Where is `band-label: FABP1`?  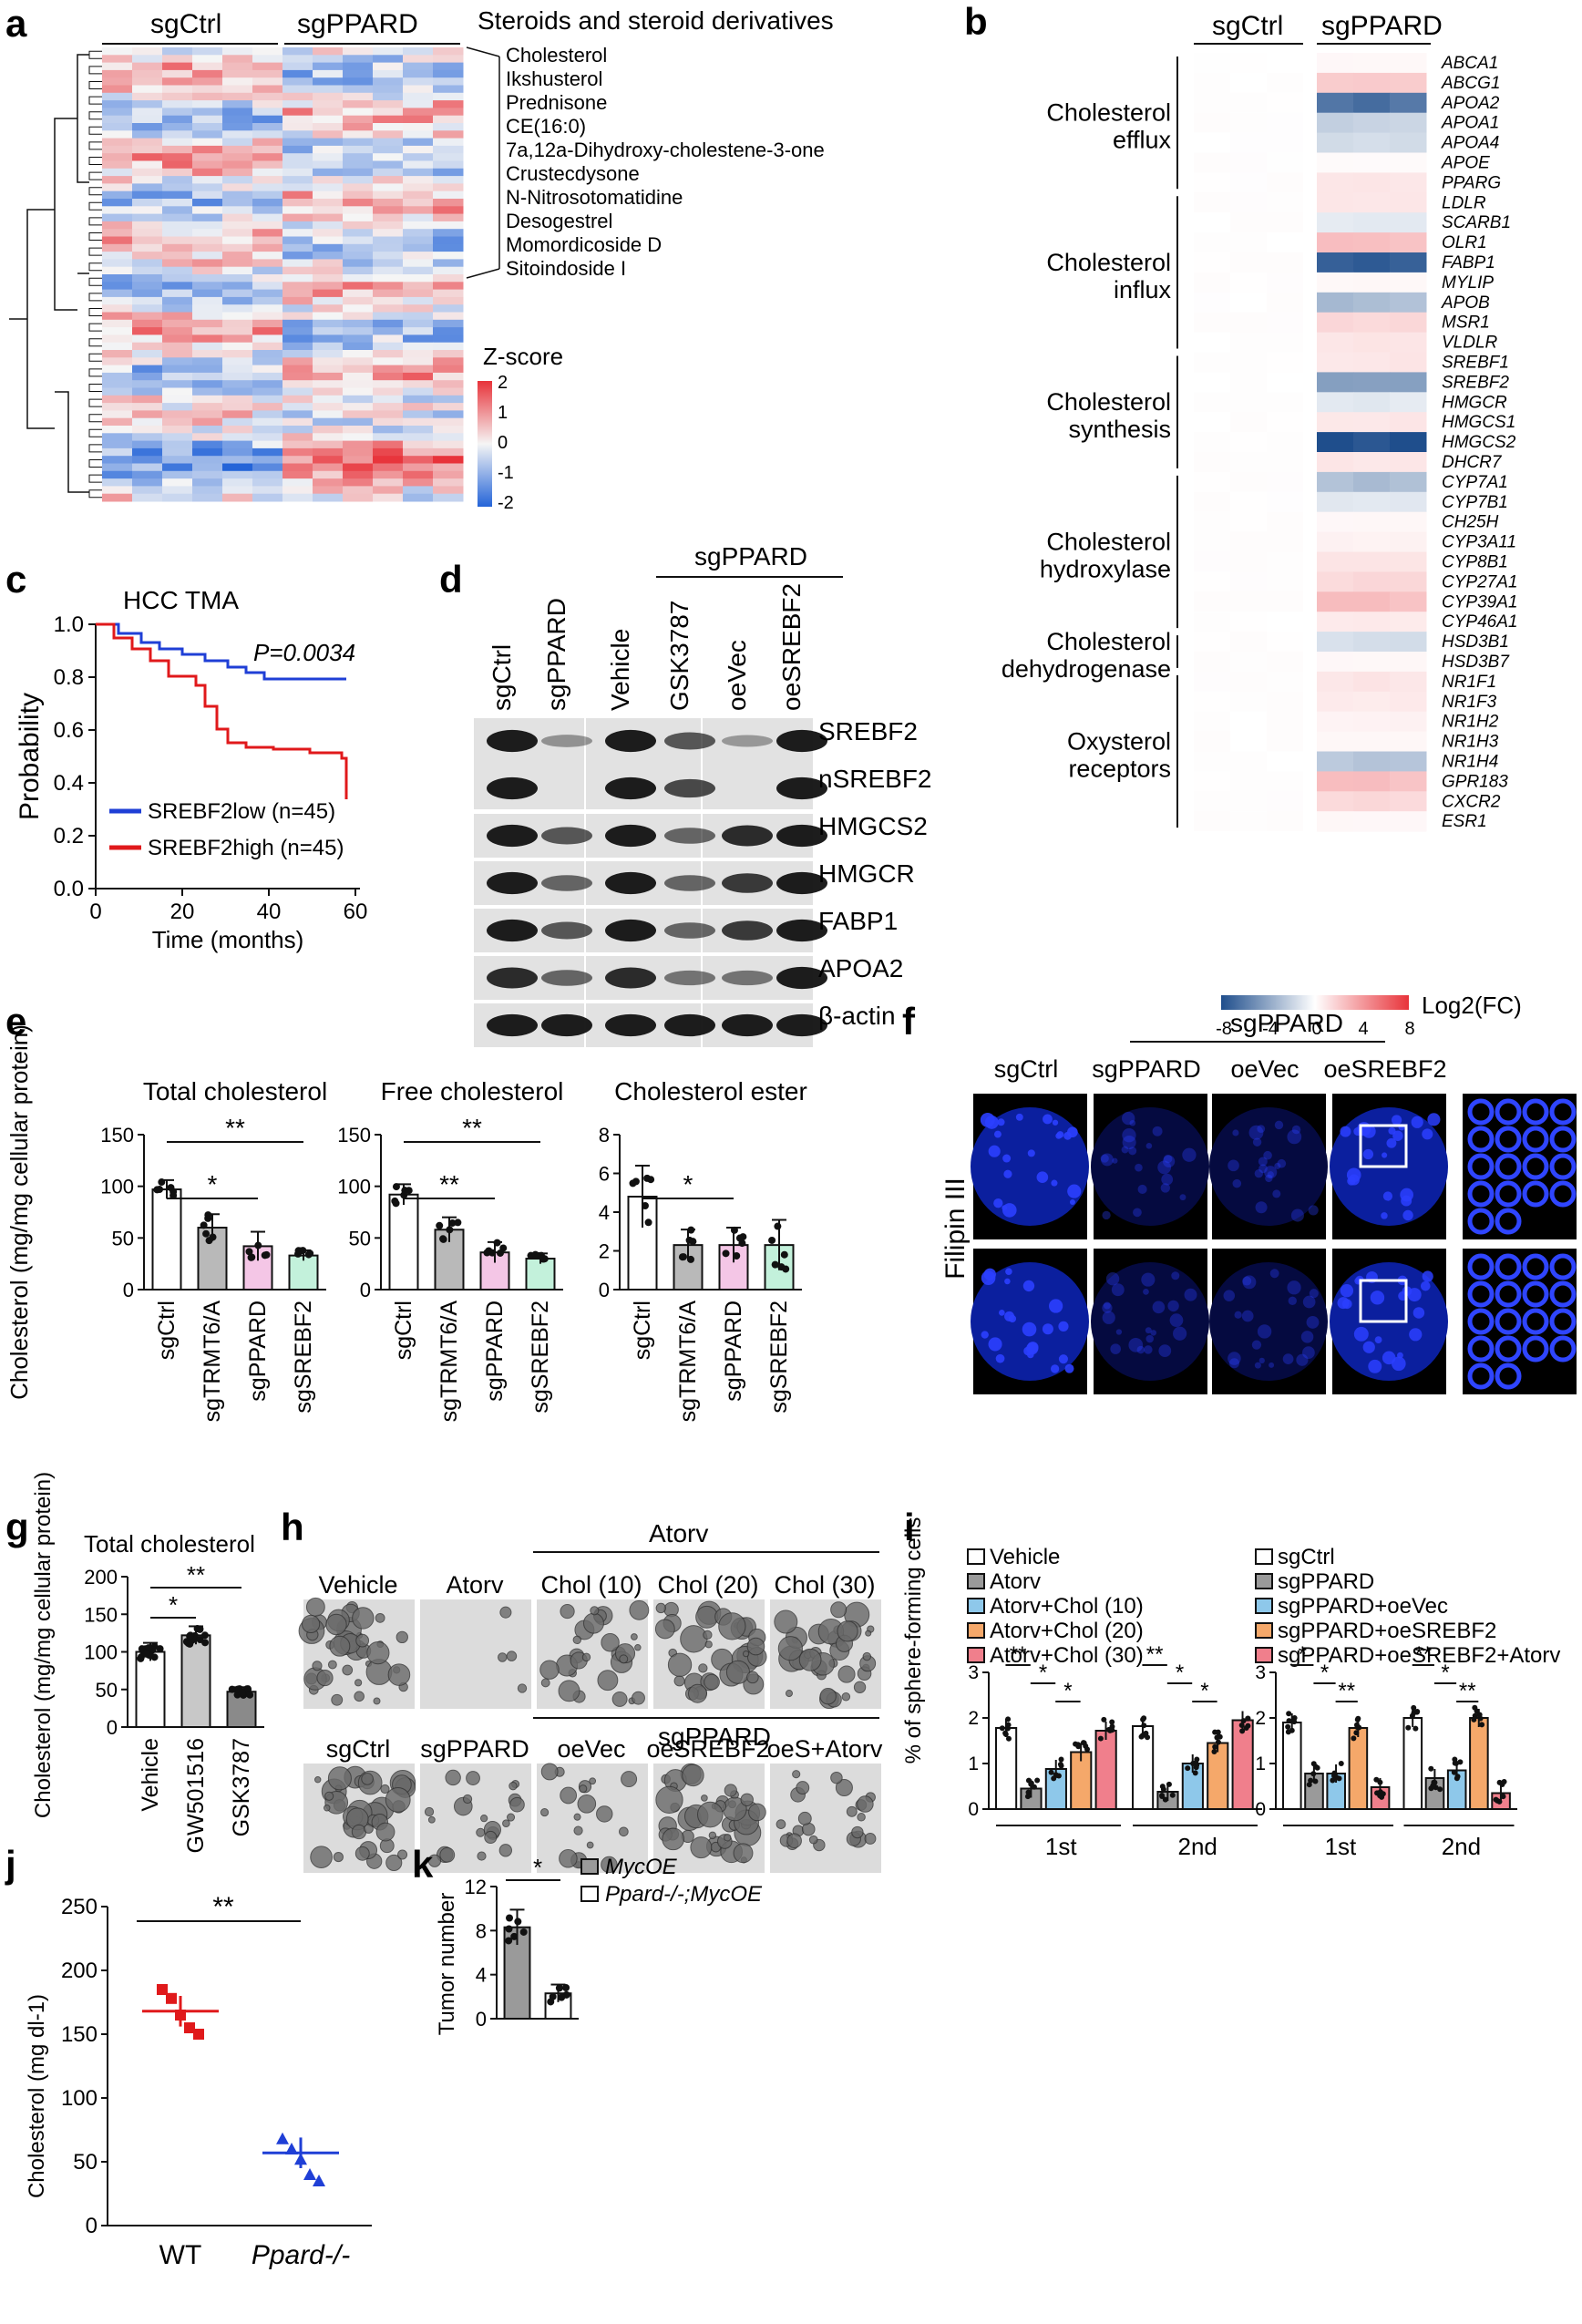 band-label: FABP1 is located at coordinates (858, 921).